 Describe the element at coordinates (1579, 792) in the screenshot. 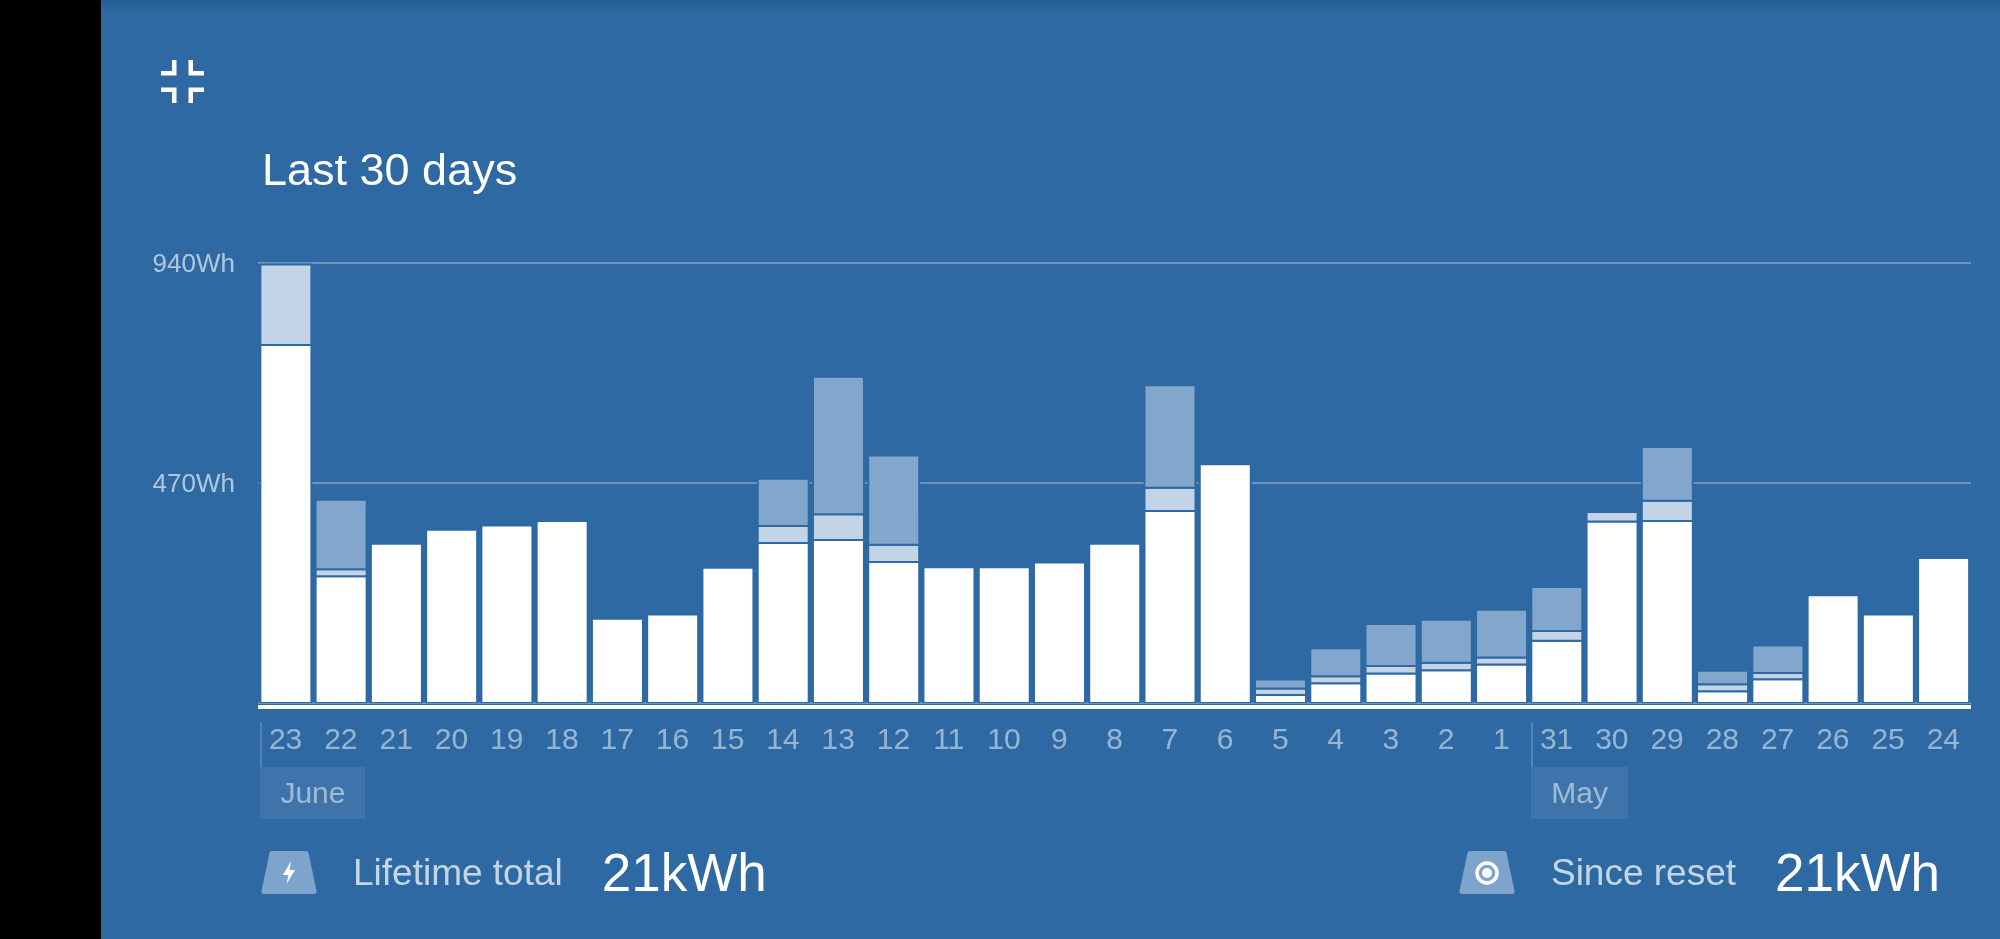

I see `text: May` at that location.